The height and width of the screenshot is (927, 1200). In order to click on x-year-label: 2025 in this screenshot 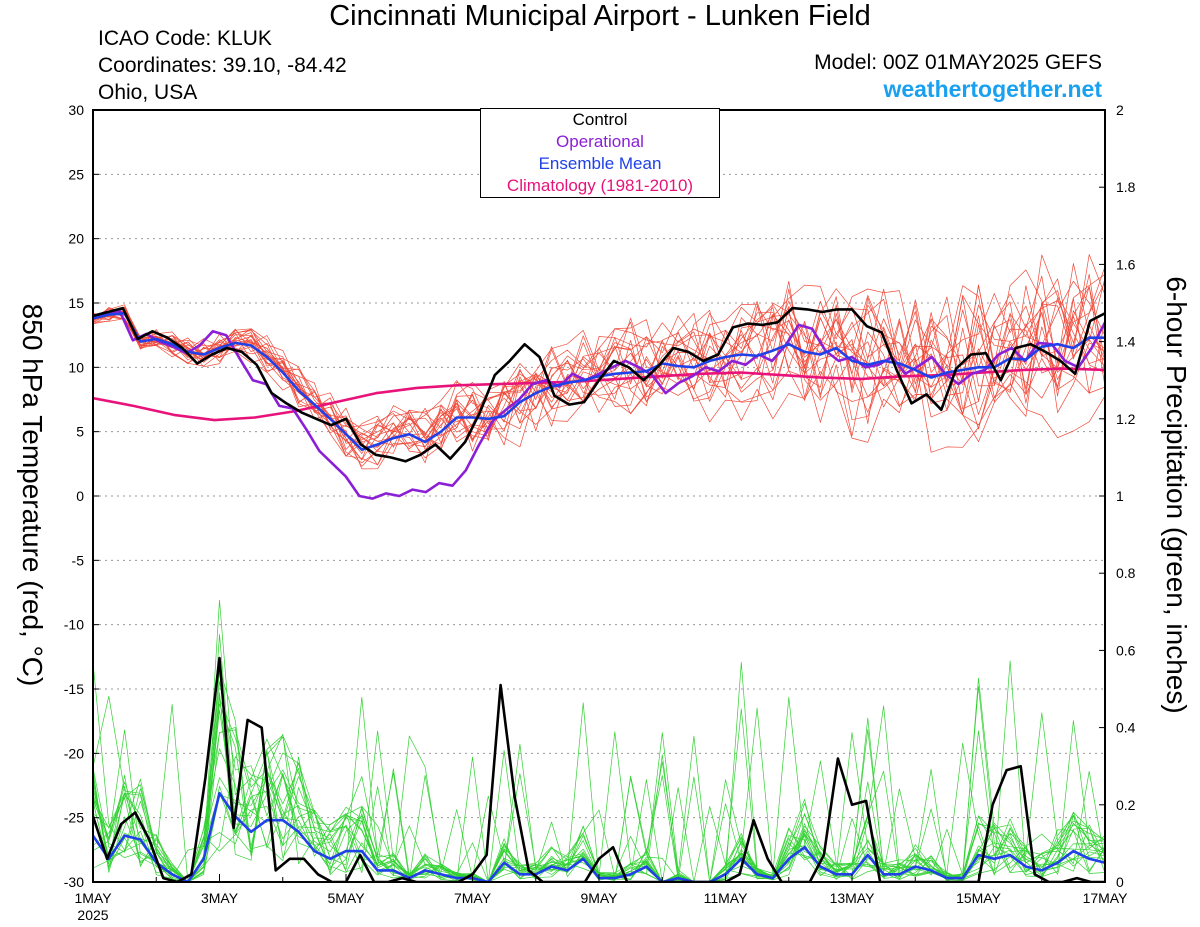, I will do `click(92, 915)`.